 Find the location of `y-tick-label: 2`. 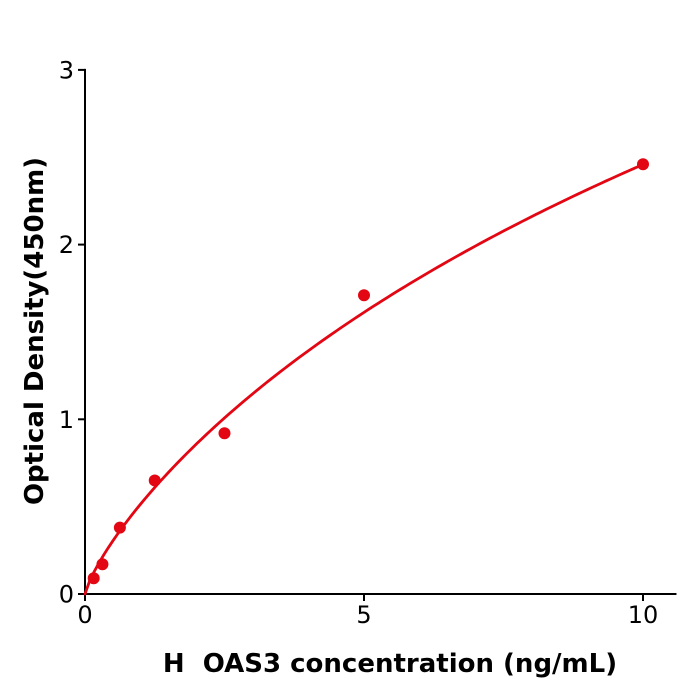

y-tick-label: 2 is located at coordinates (66, 245).